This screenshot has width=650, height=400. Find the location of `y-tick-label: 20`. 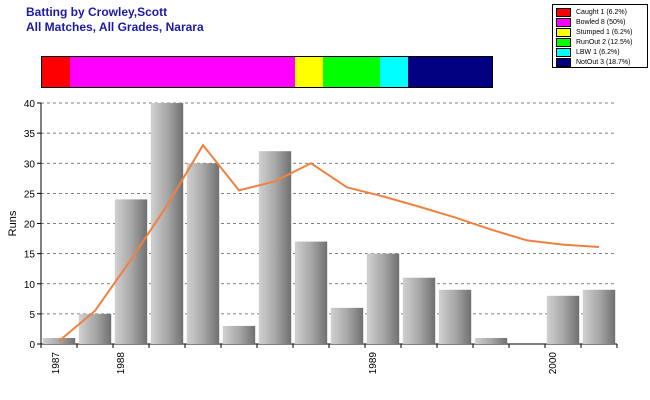

y-tick-label: 20 is located at coordinates (30, 225).